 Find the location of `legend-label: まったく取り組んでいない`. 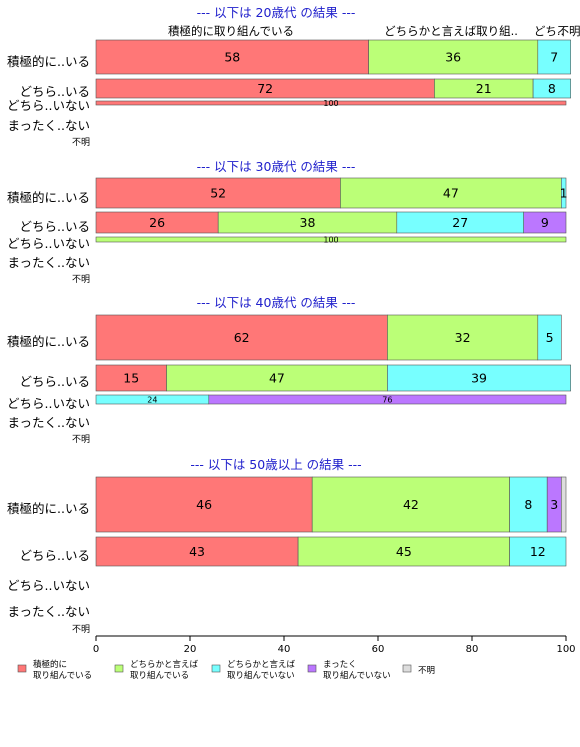

legend-label: まったく取り組んでいない is located at coordinates (357, 670).